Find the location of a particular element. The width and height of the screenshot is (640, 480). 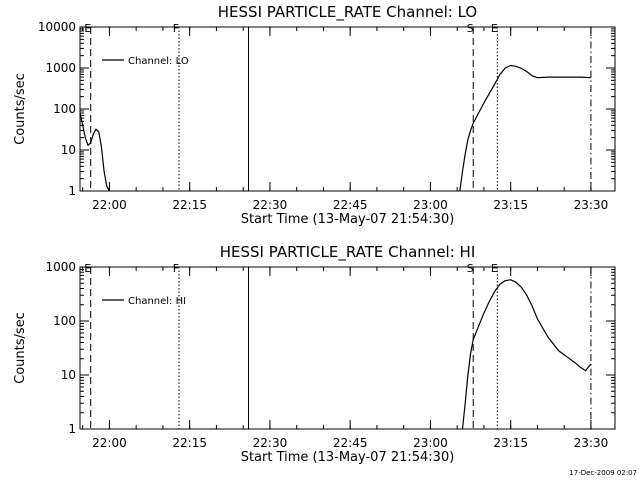

y-tick-label-5: 10000 is located at coordinates (57, 27).